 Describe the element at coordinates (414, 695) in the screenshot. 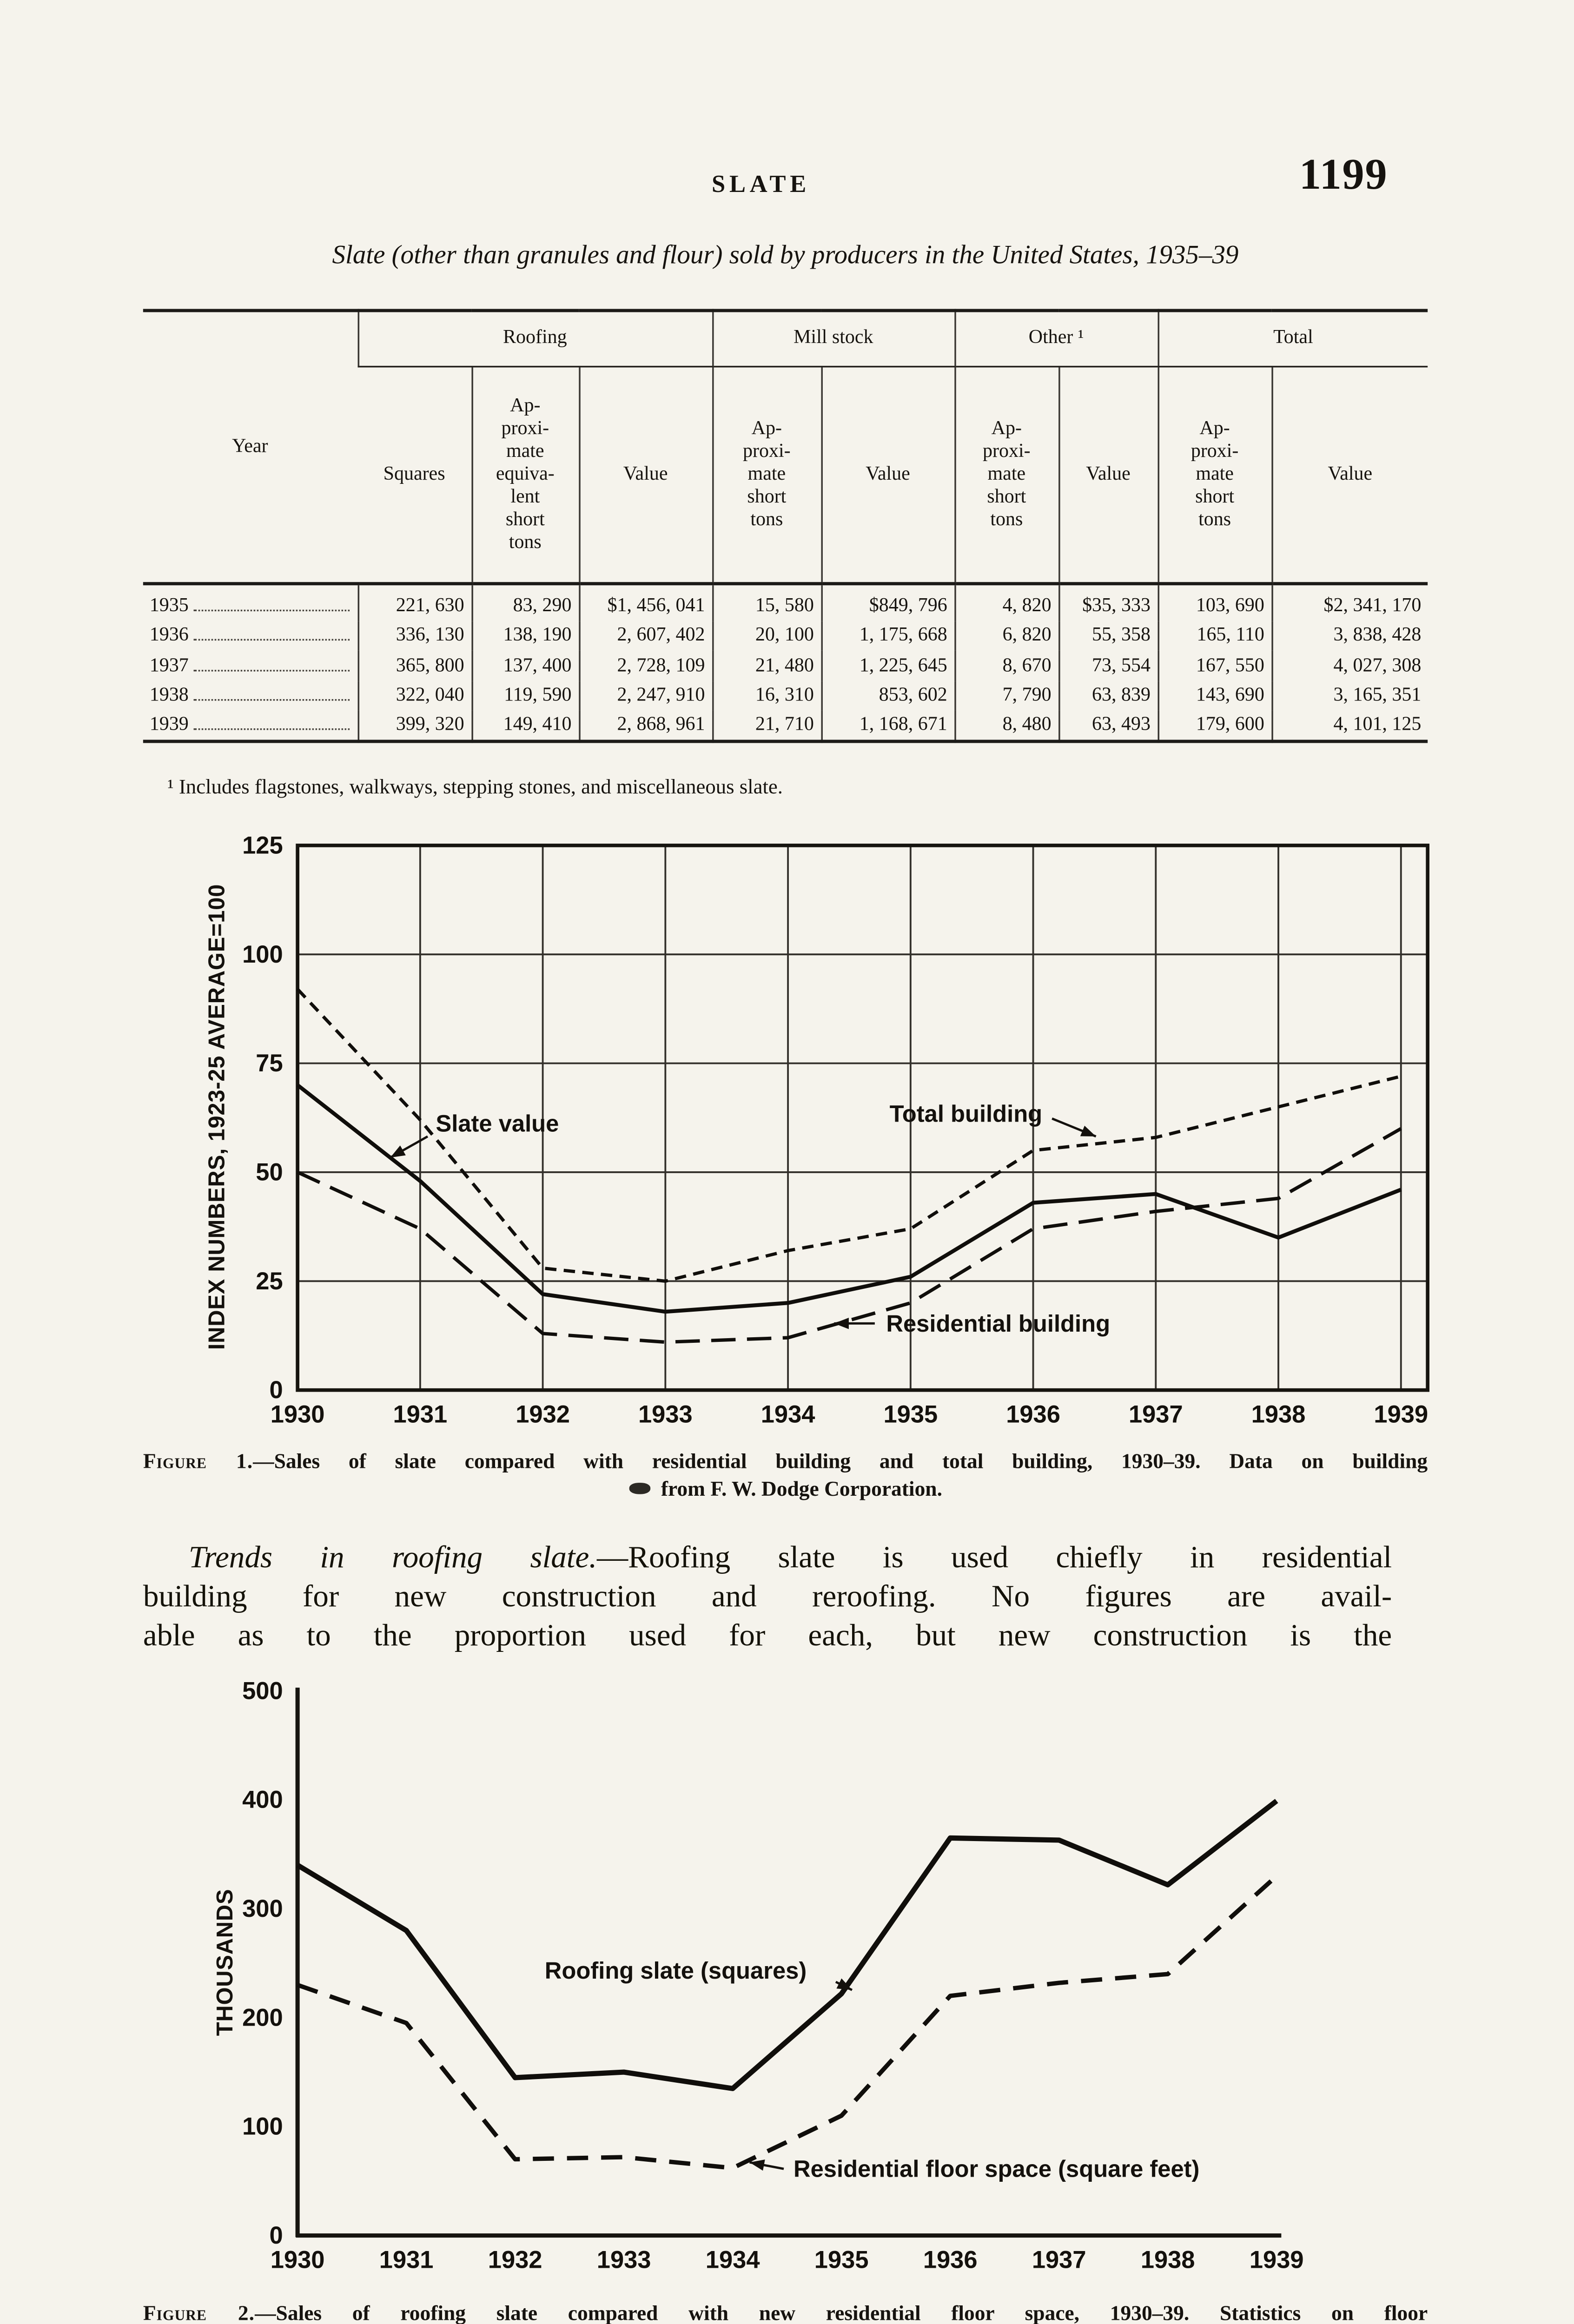

I see `table-cell: 322, 040` at that location.